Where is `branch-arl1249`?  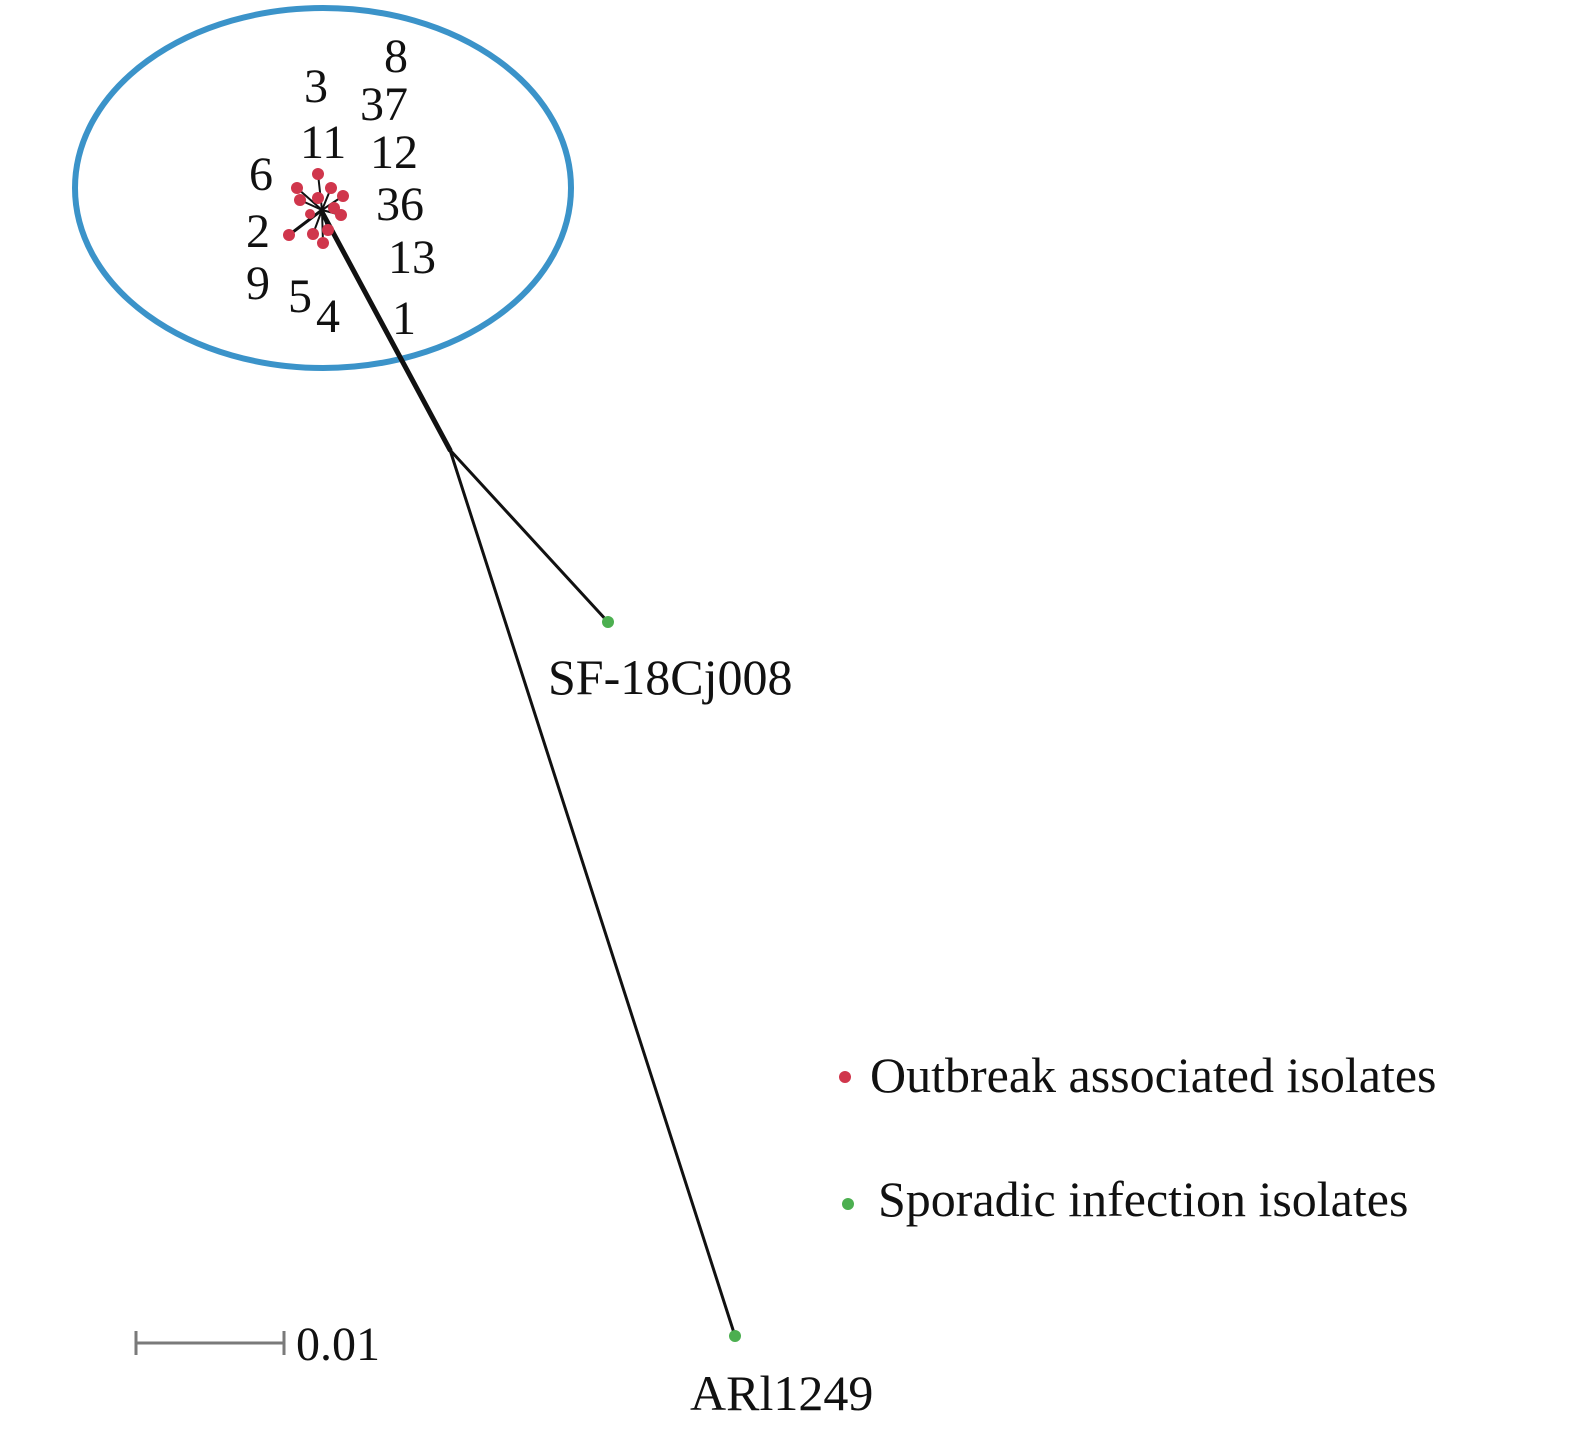 branch-arl1249 is located at coordinates (592, 893).